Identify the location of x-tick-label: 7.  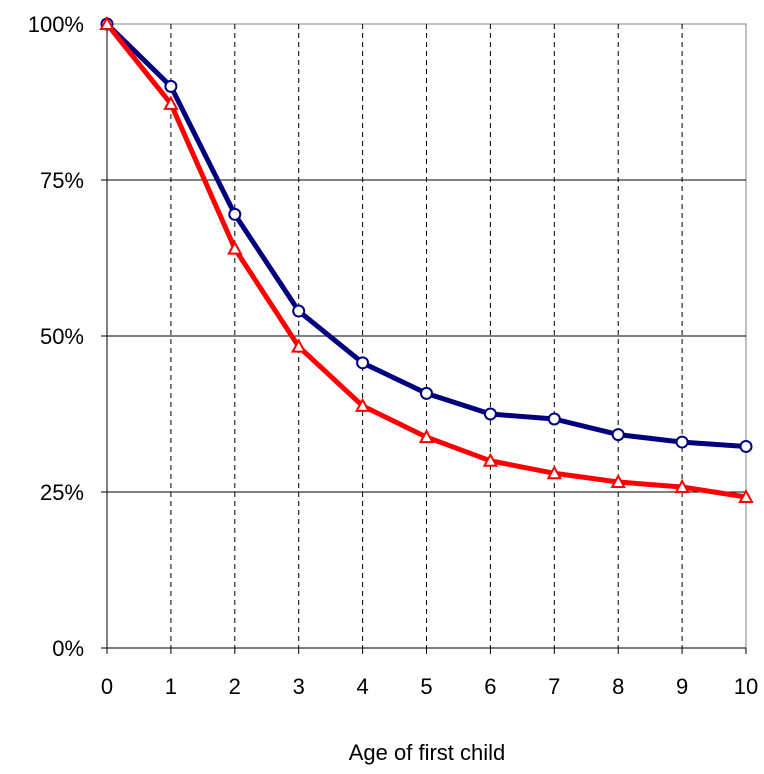
(554, 686).